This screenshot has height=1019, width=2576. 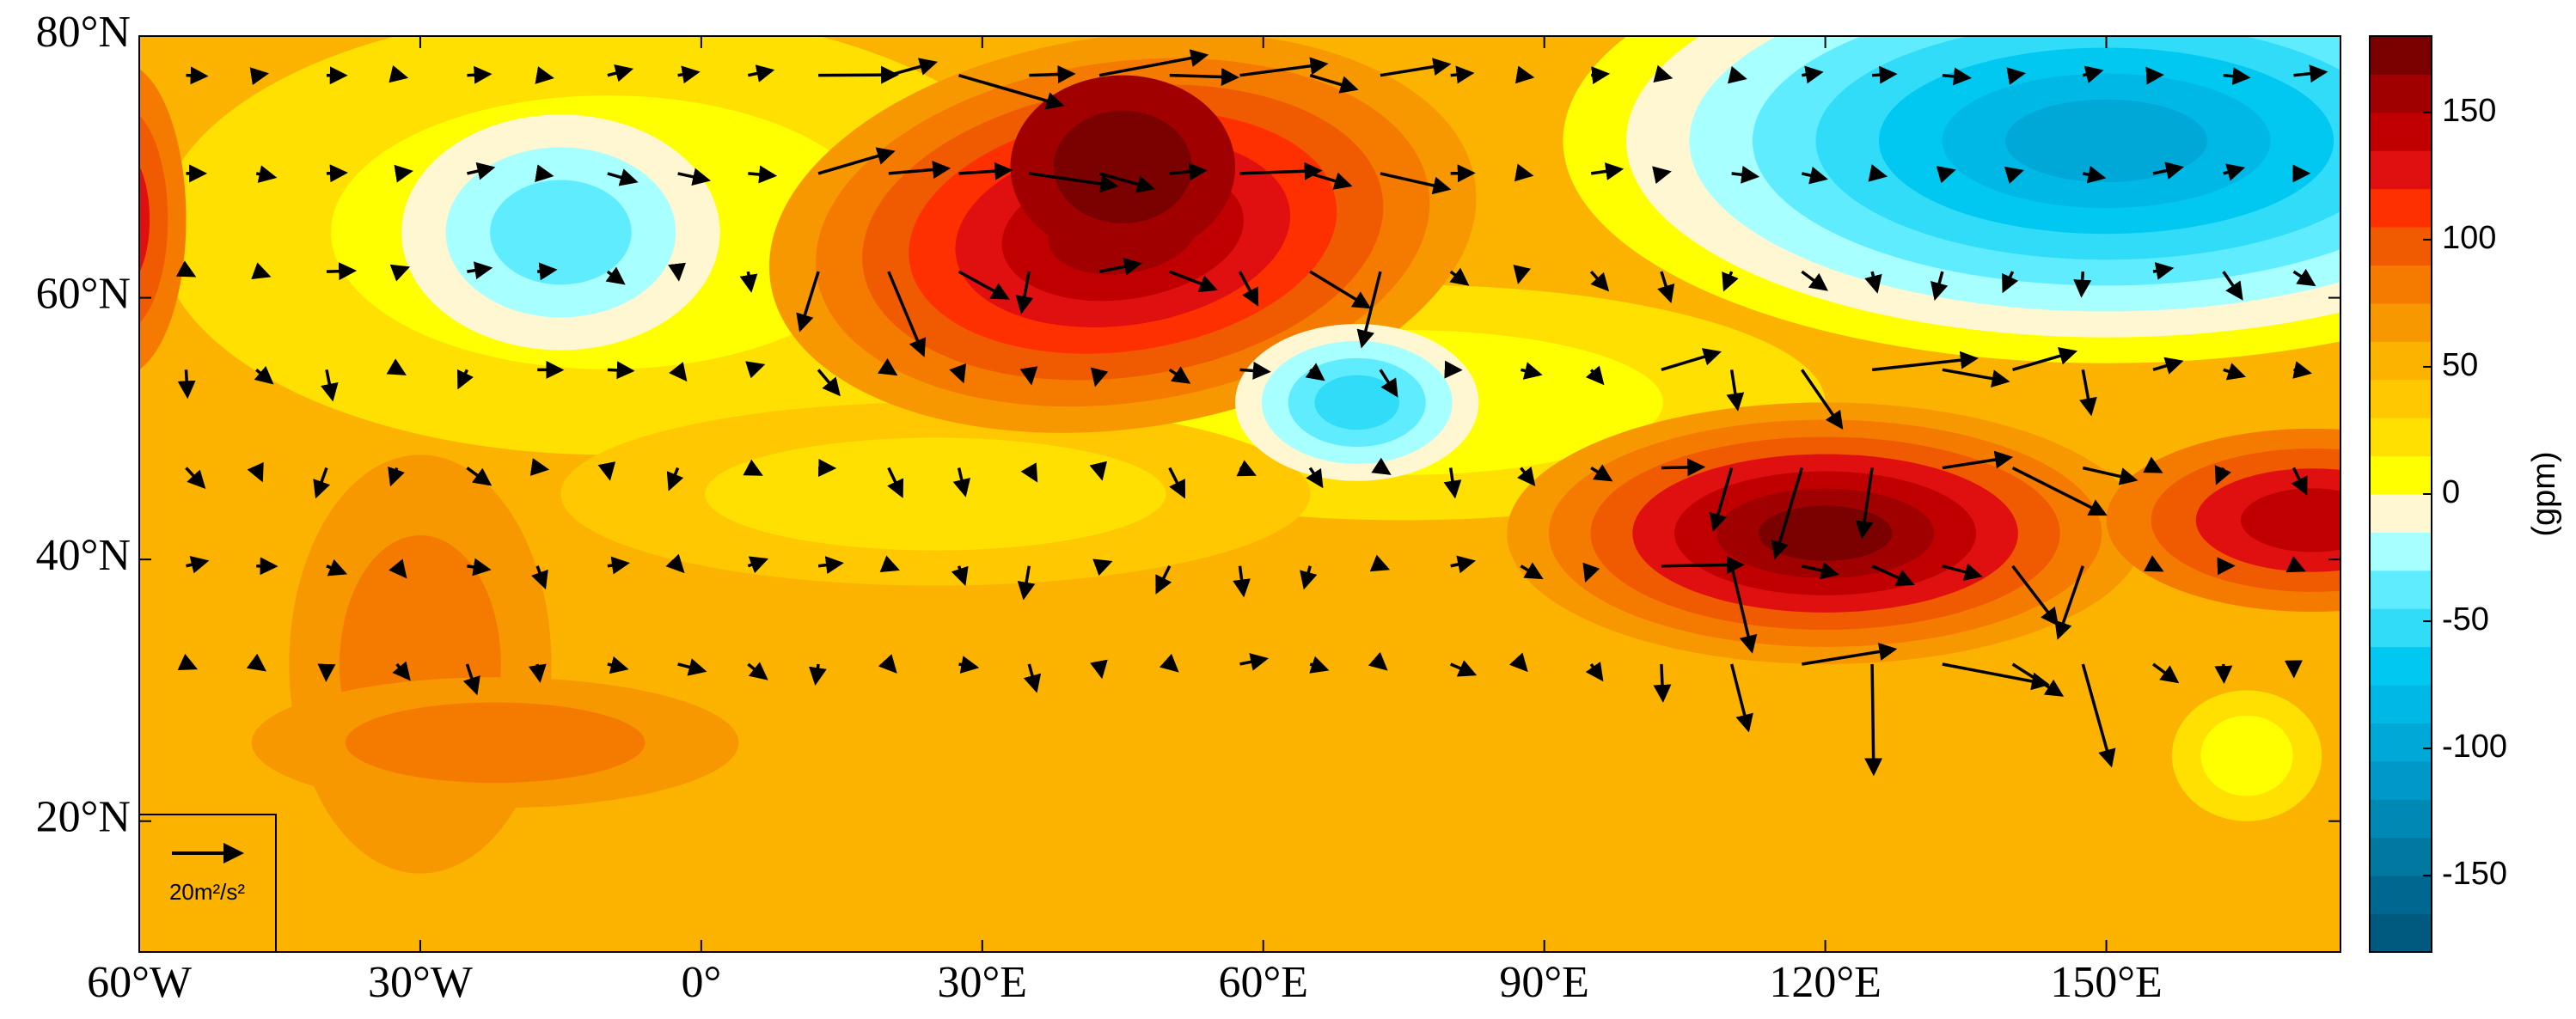 What do you see at coordinates (1544, 983) in the screenshot?
I see `x-tick-label: 90°E` at bounding box center [1544, 983].